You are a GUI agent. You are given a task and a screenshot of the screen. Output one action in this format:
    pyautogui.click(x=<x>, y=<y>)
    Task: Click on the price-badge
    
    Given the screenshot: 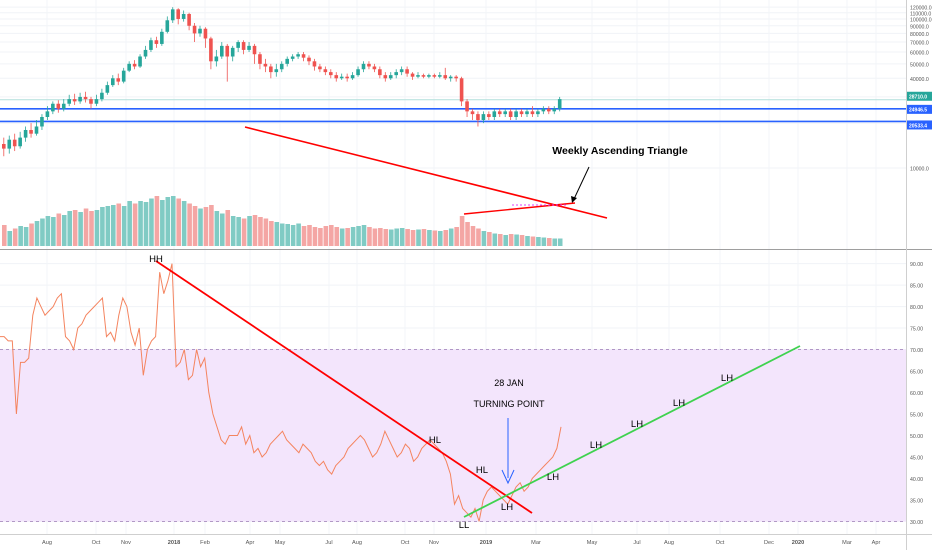 What is the action you would take?
    pyautogui.click(x=919, y=96)
    